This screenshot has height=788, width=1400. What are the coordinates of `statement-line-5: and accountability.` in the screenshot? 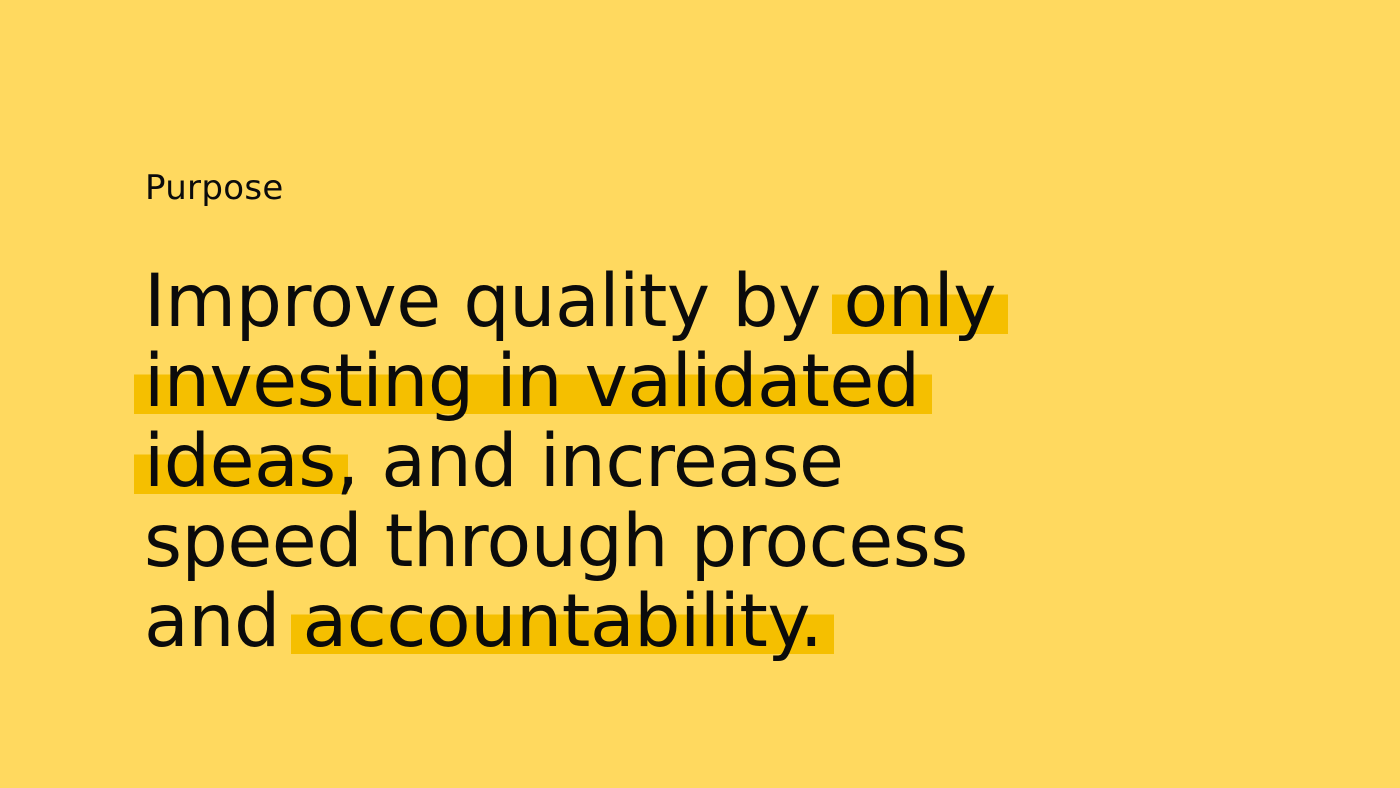 It's located at (570, 621).